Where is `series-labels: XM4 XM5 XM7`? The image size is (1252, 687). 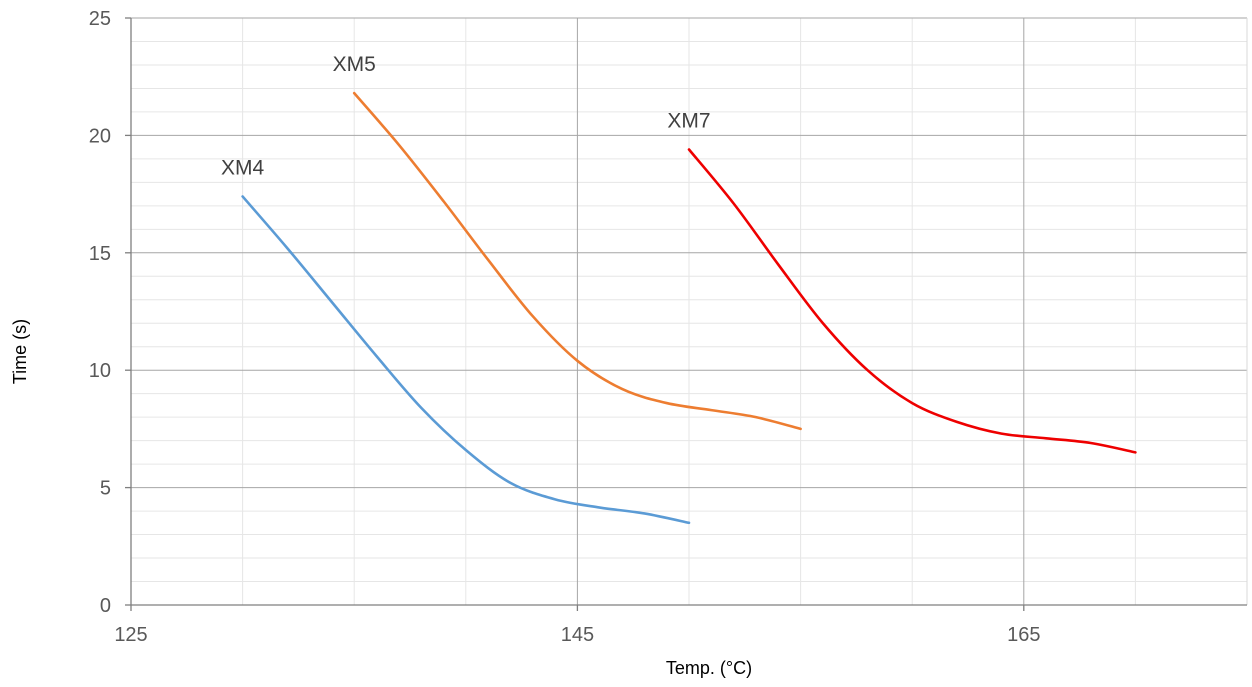 series-labels: XM4 XM5 XM7 is located at coordinates (466, 116).